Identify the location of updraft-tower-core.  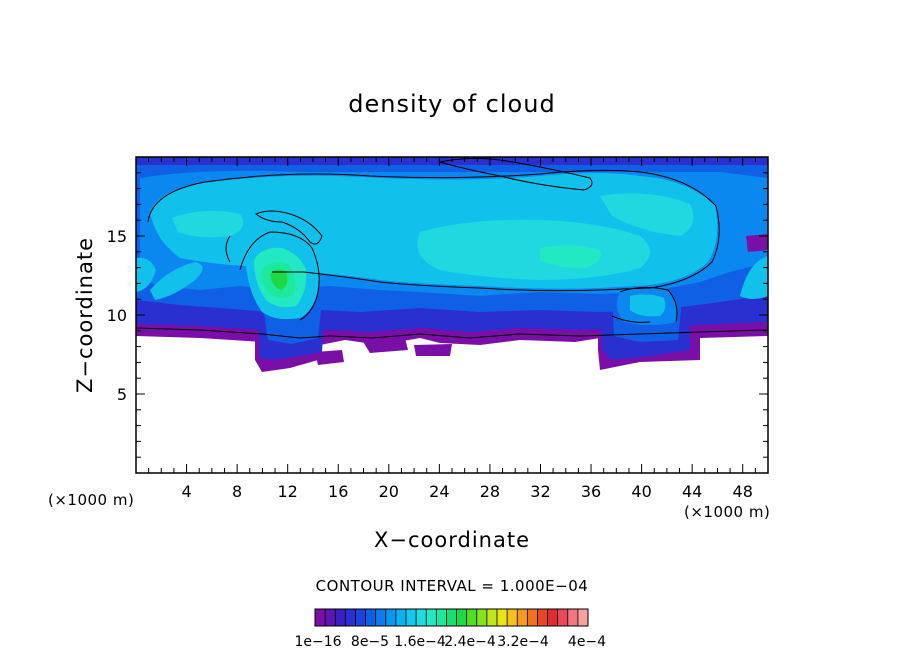
(279, 279).